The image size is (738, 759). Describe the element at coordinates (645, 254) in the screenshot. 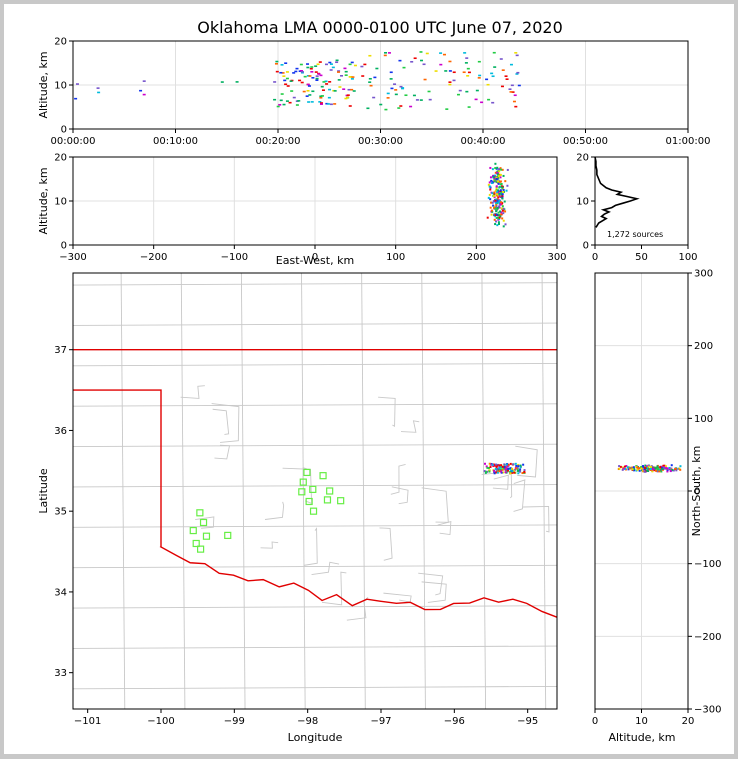

I see `altitude-histogram-xticks: 0 50 100` at that location.